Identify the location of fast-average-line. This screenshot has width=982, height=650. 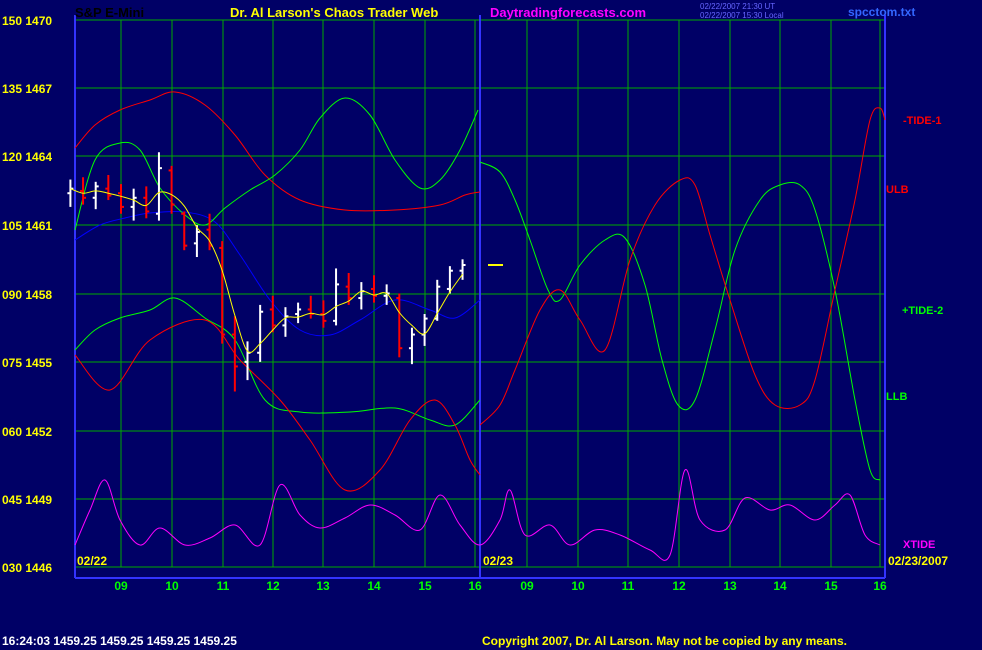
(267, 270).